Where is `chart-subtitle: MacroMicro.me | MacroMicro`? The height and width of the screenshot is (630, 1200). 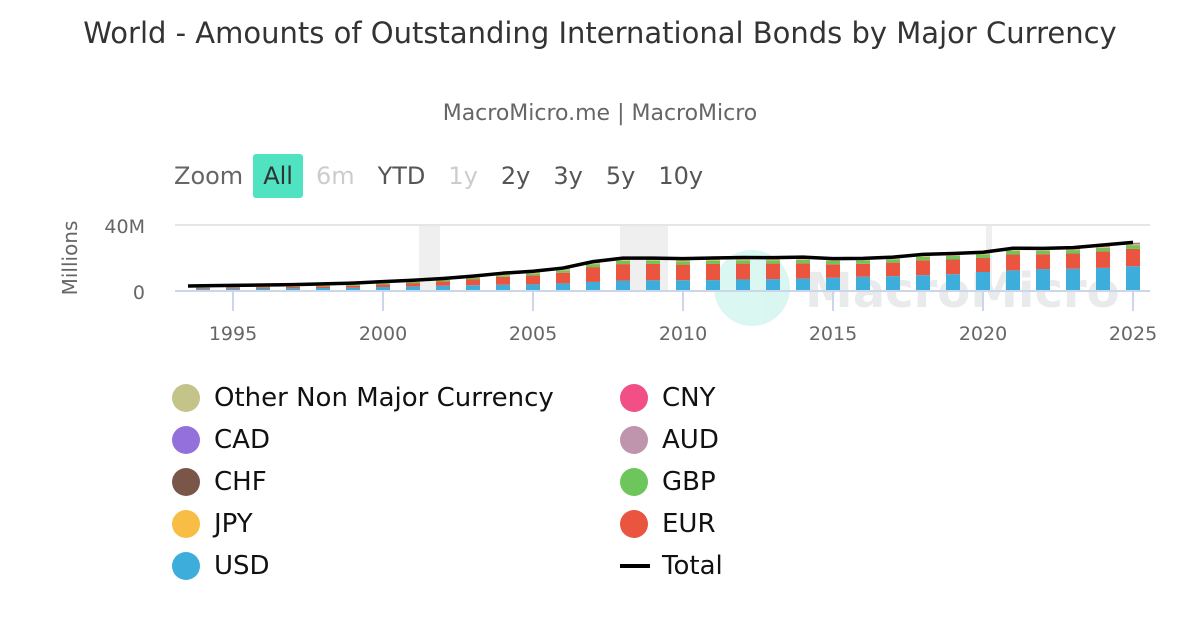
chart-subtitle: MacroMicro.me | MacroMicro is located at coordinates (600, 113).